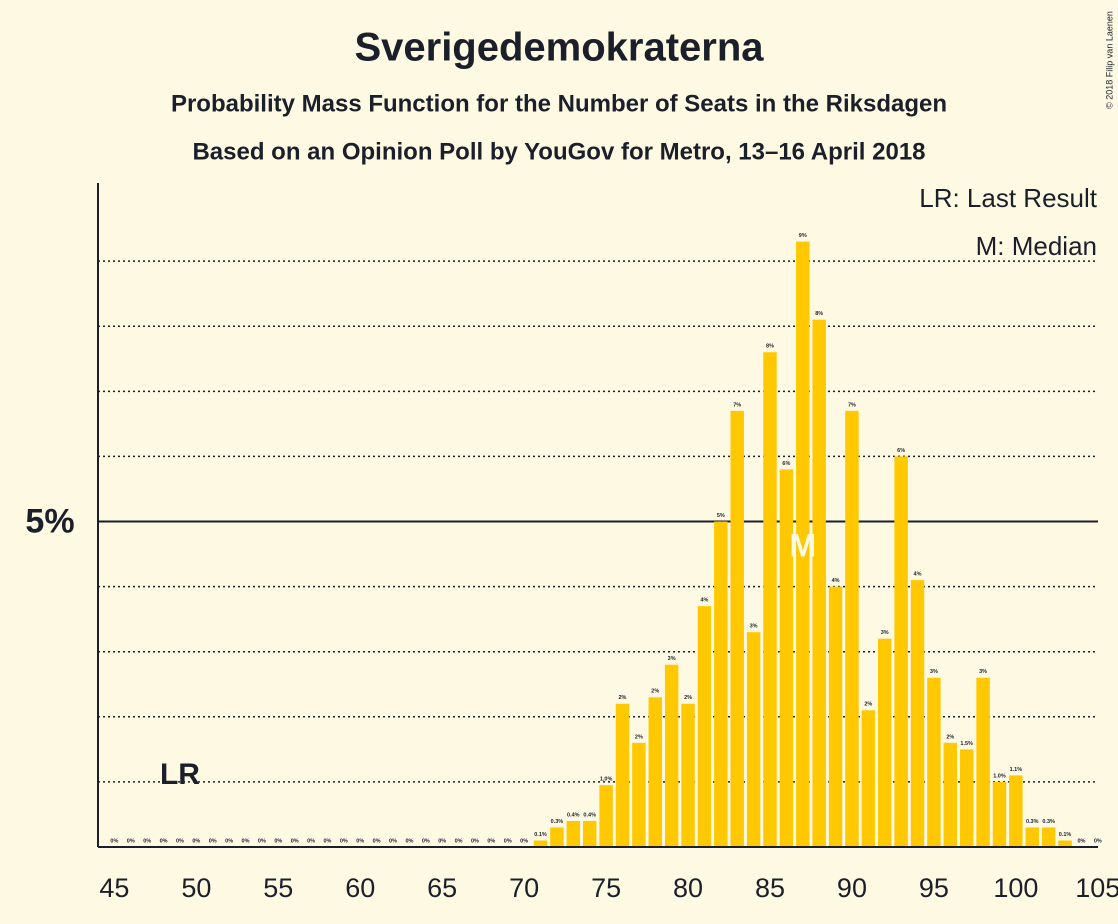  Describe the element at coordinates (1015, 888) in the screenshot. I see `x-tick-label: 100` at that location.